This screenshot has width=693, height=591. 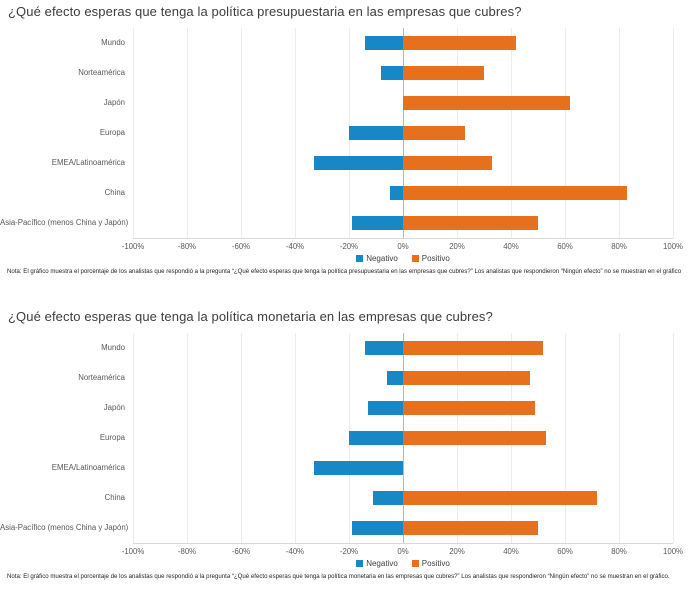 What do you see at coordinates (448, 163) in the screenshot?
I see `bar-positivo-emea-latinoam-rica` at bounding box center [448, 163].